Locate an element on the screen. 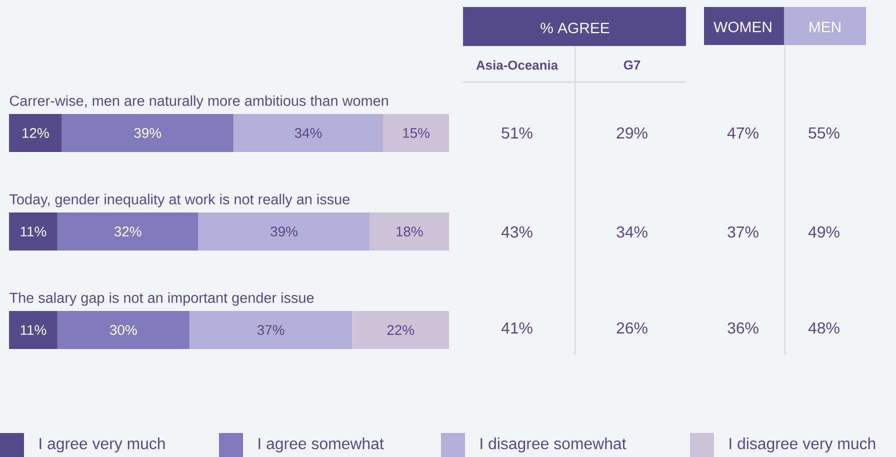 The image size is (896, 457). data-label: 37% is located at coordinates (270, 330).